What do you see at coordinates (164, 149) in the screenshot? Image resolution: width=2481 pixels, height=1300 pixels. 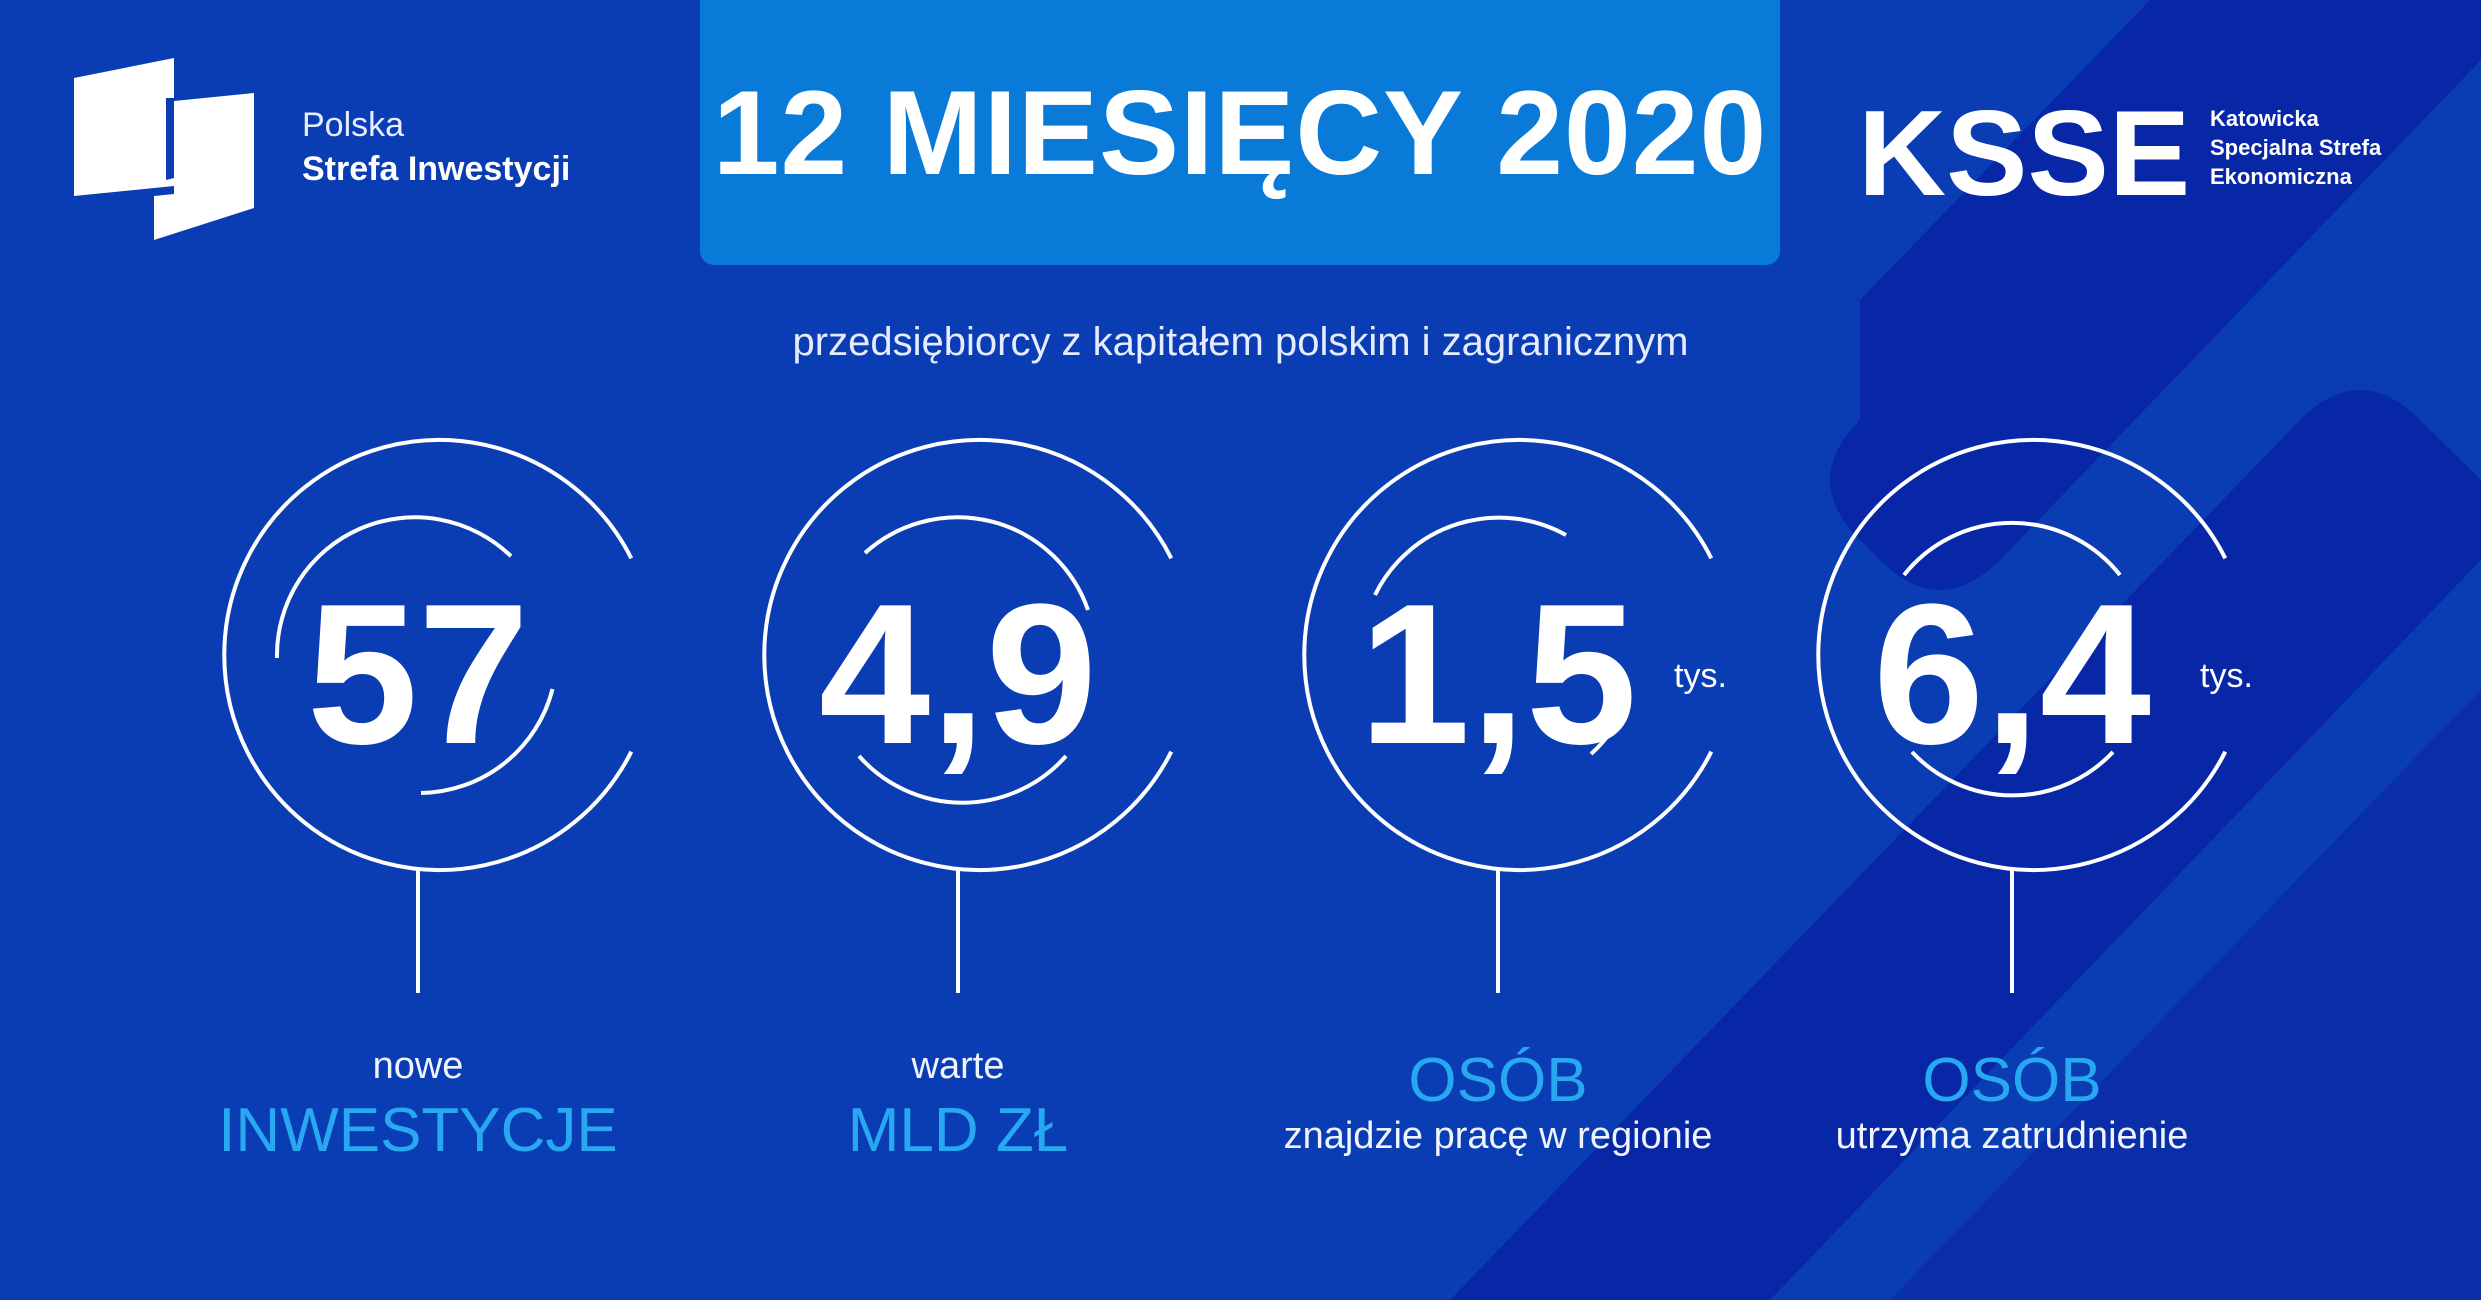 I see `polska-strefa-inwestycji-logo` at bounding box center [164, 149].